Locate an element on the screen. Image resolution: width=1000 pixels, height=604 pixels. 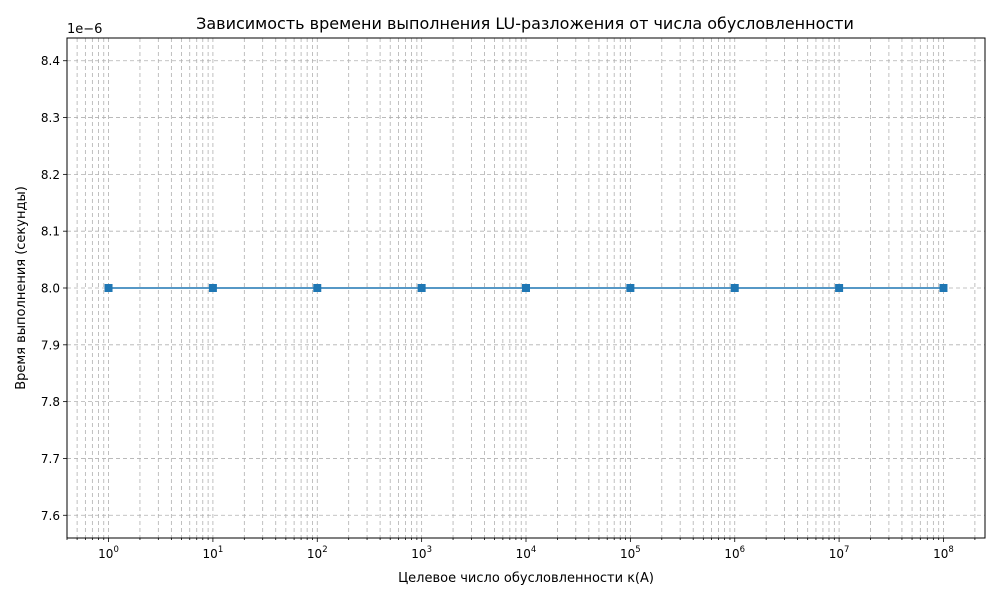
y-axis-multiplier: 1e−6 is located at coordinates (84, 29).